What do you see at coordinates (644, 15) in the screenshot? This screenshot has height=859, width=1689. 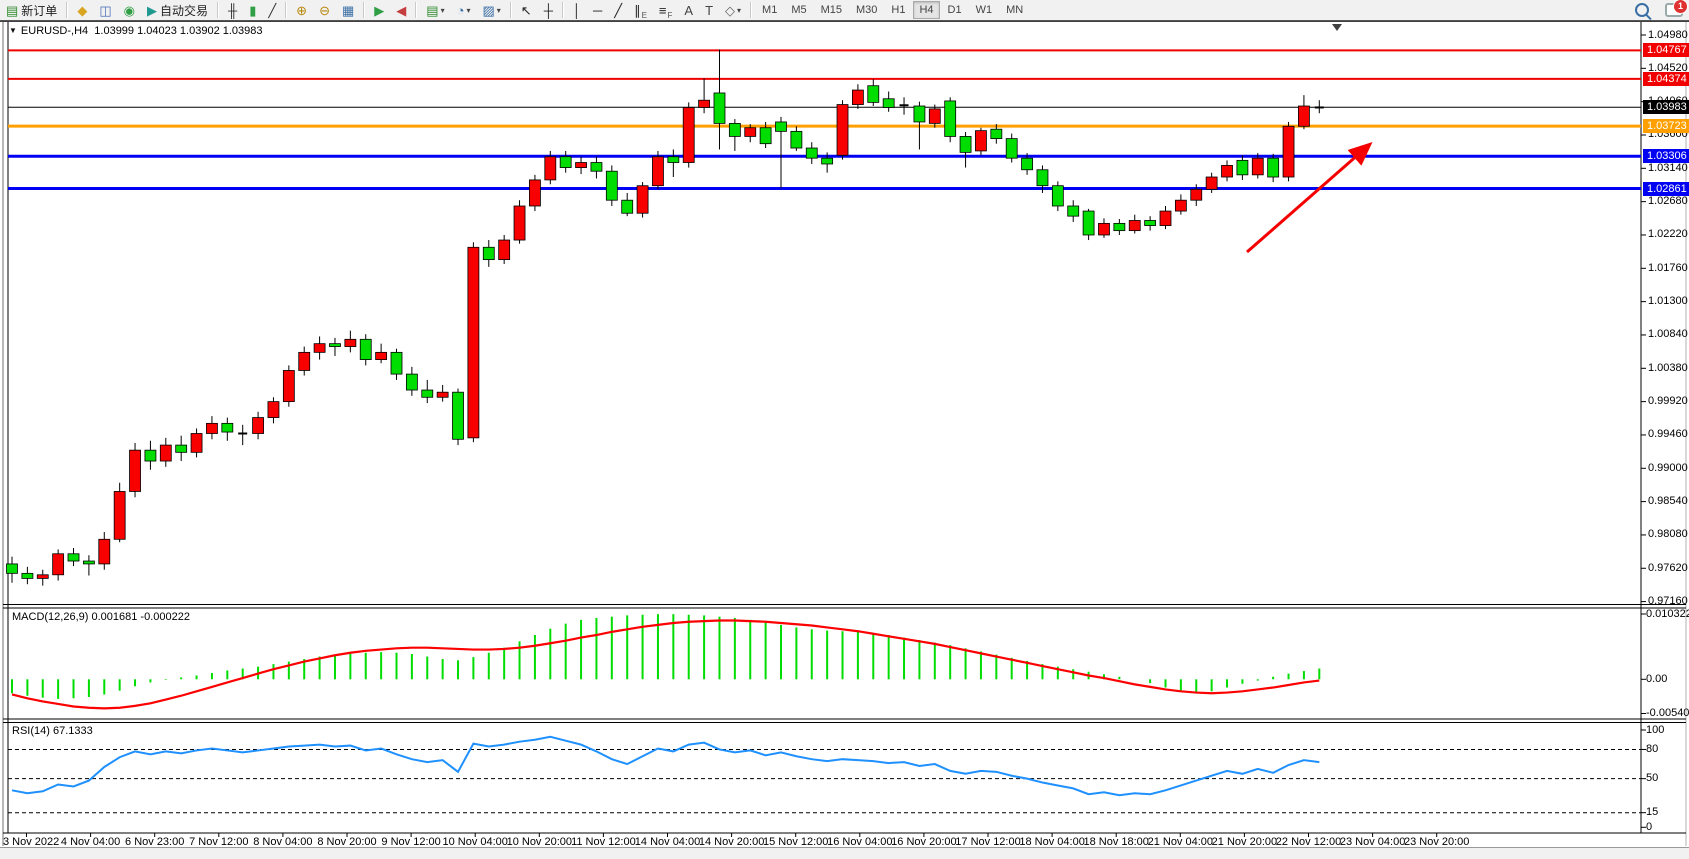 I see `tool-sub-letter: E` at bounding box center [644, 15].